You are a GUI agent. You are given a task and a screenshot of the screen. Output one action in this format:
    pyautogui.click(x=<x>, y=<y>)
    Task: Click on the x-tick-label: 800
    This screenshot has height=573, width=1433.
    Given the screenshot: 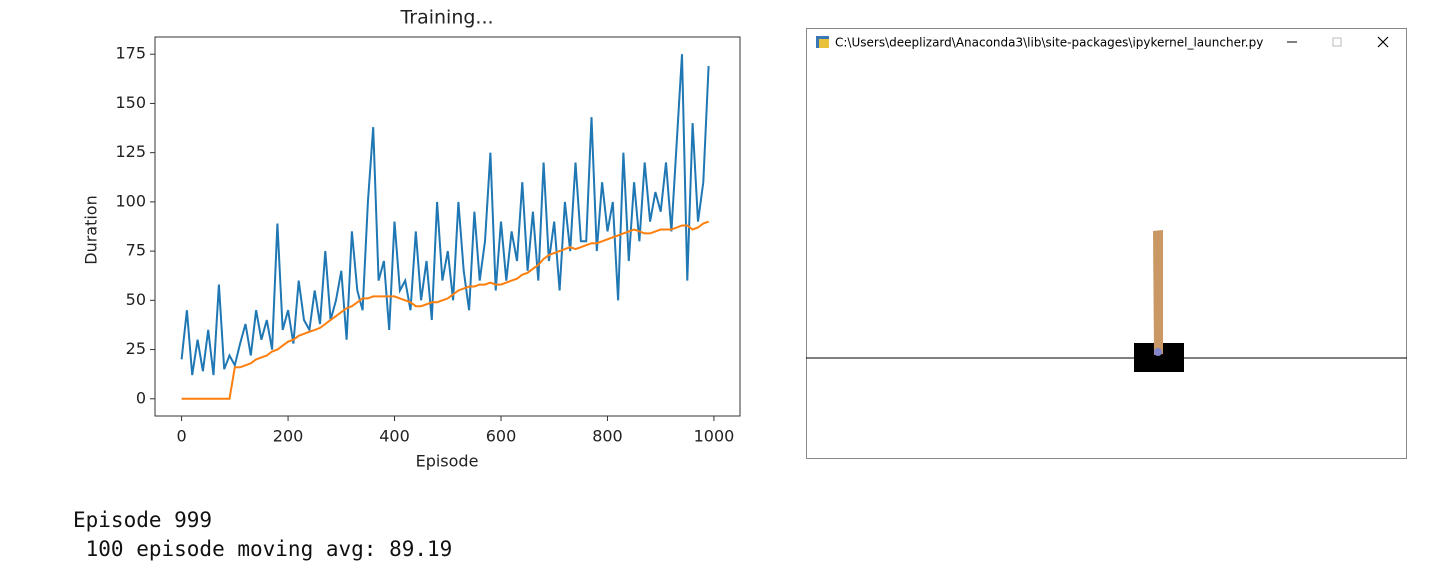 What is the action you would take?
    pyautogui.click(x=607, y=436)
    